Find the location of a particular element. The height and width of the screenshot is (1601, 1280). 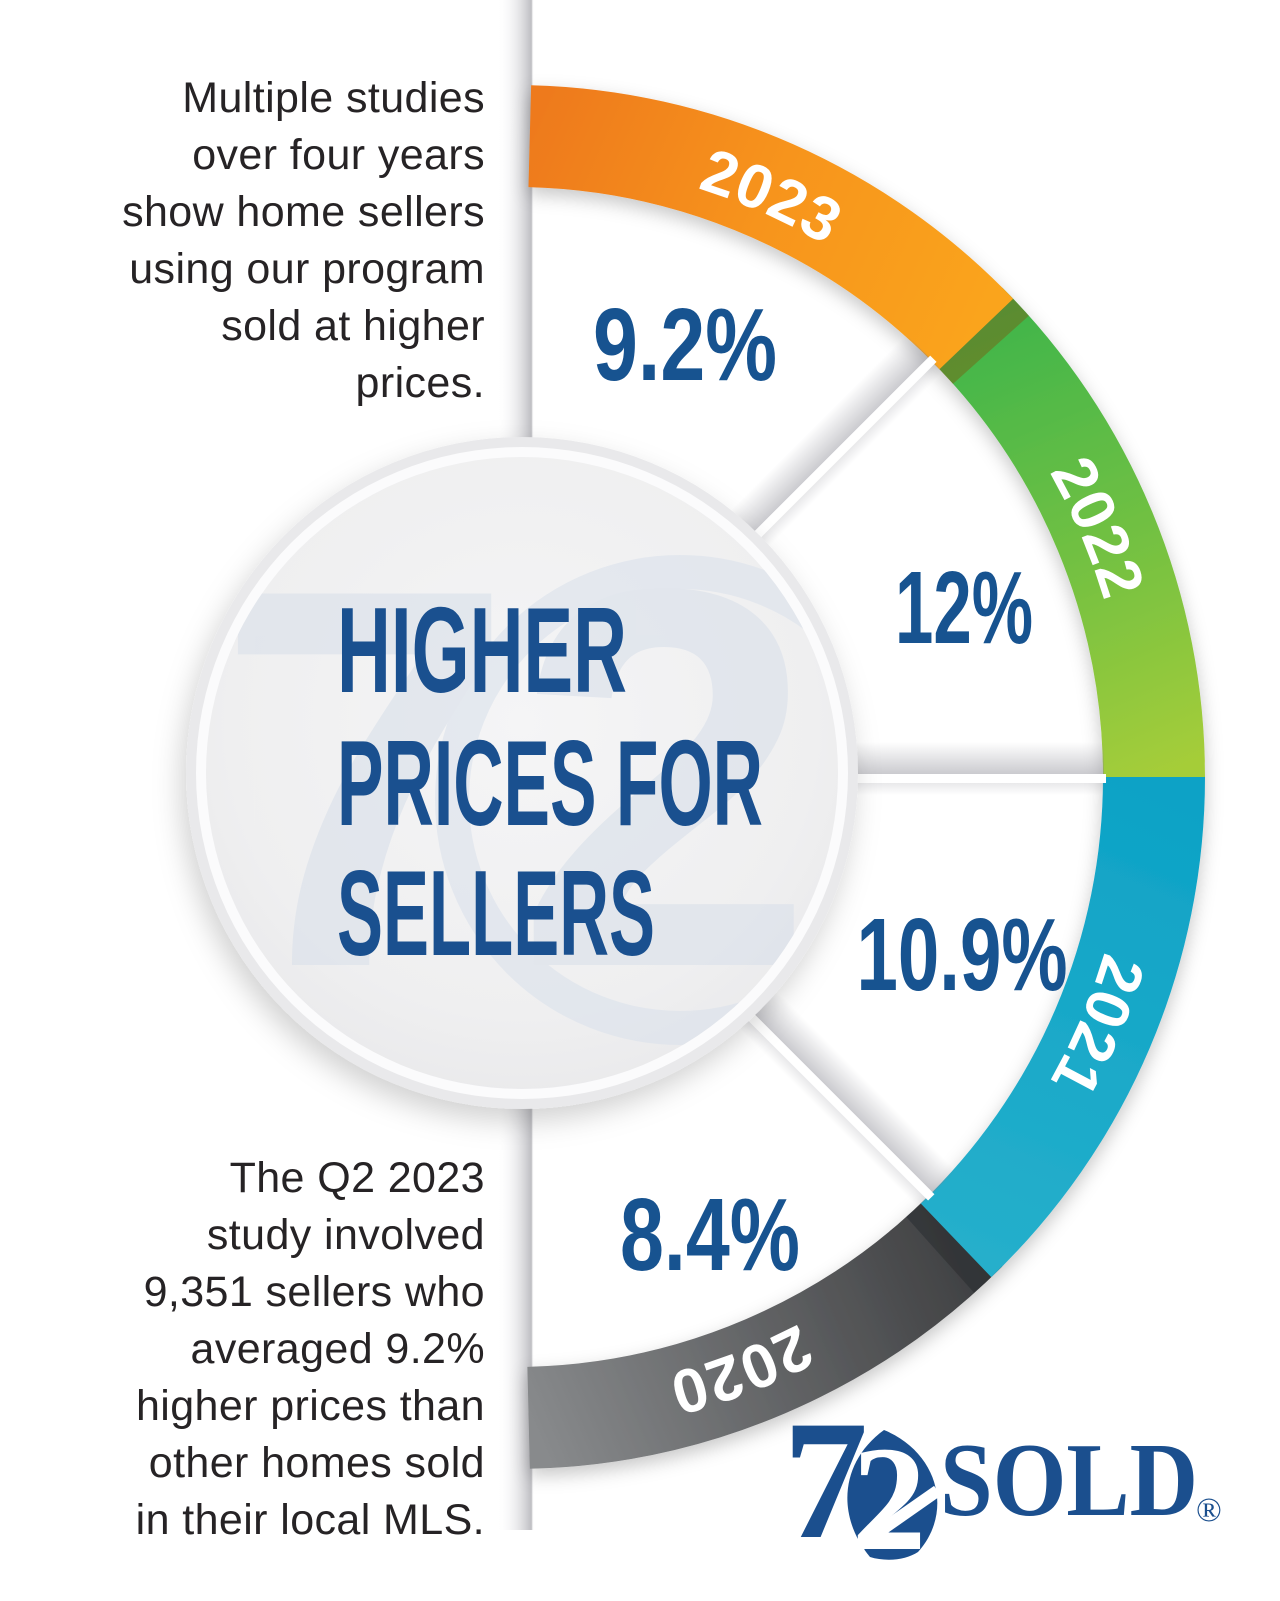

logo-leaf-shape is located at coordinates (892, 1495).